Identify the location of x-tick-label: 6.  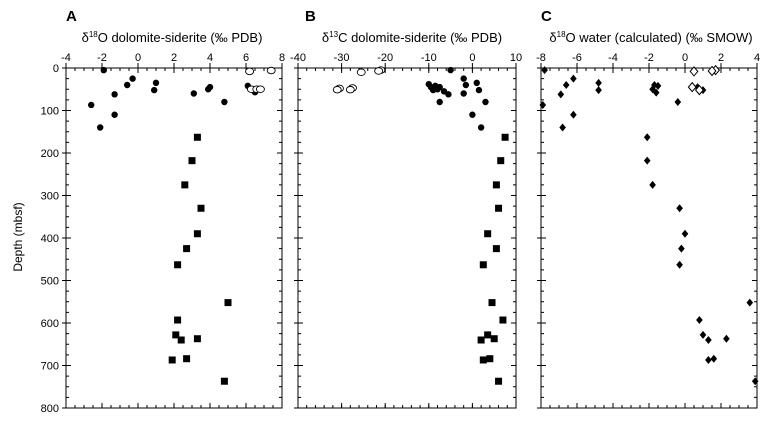
(246, 58).